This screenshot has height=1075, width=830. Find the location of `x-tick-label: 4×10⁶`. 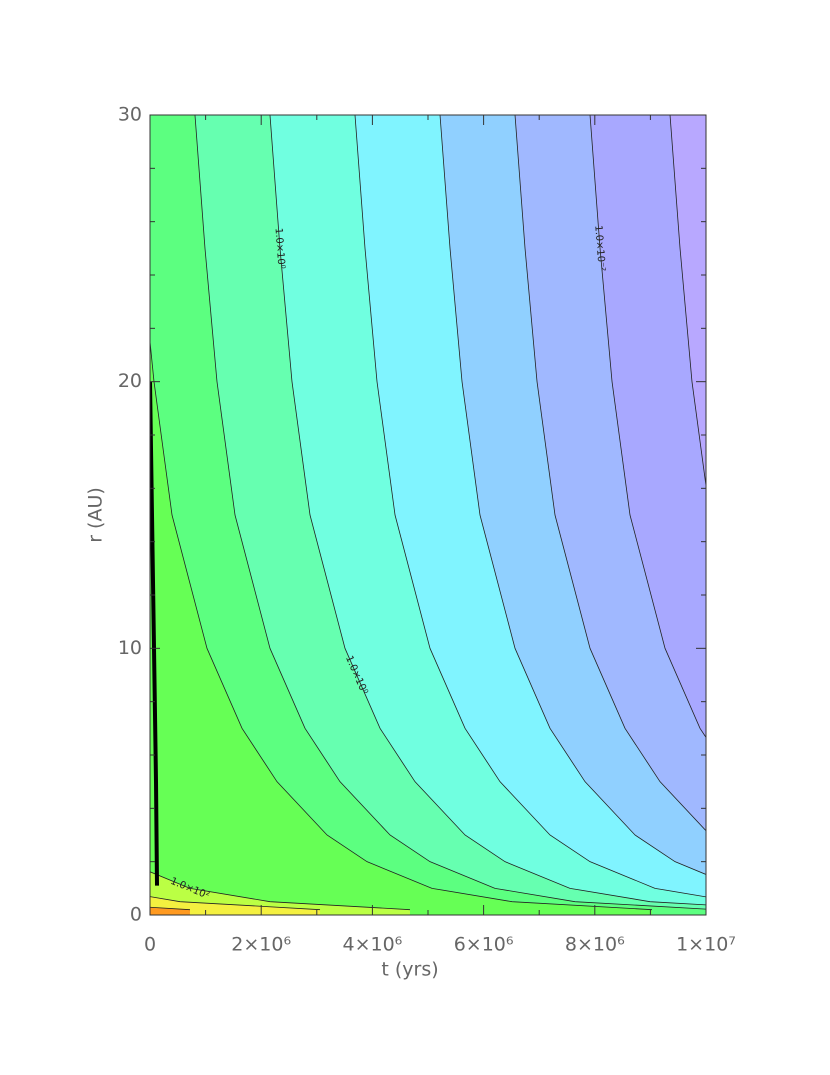

x-tick-label: 4×10⁶ is located at coordinates (372, 945).